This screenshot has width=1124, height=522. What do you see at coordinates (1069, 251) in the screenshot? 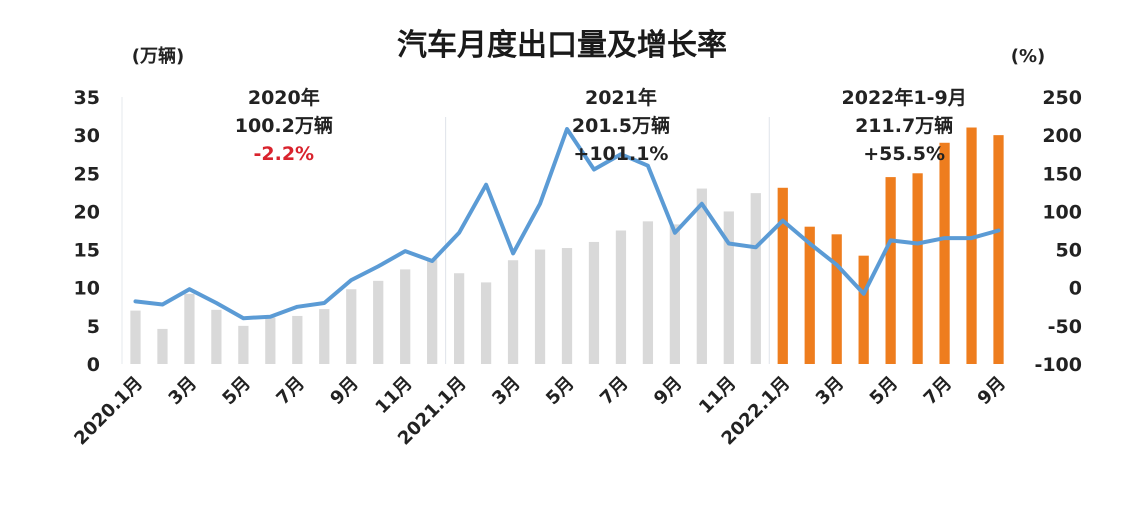
I see `y-right-tick-label: 50` at bounding box center [1069, 251].